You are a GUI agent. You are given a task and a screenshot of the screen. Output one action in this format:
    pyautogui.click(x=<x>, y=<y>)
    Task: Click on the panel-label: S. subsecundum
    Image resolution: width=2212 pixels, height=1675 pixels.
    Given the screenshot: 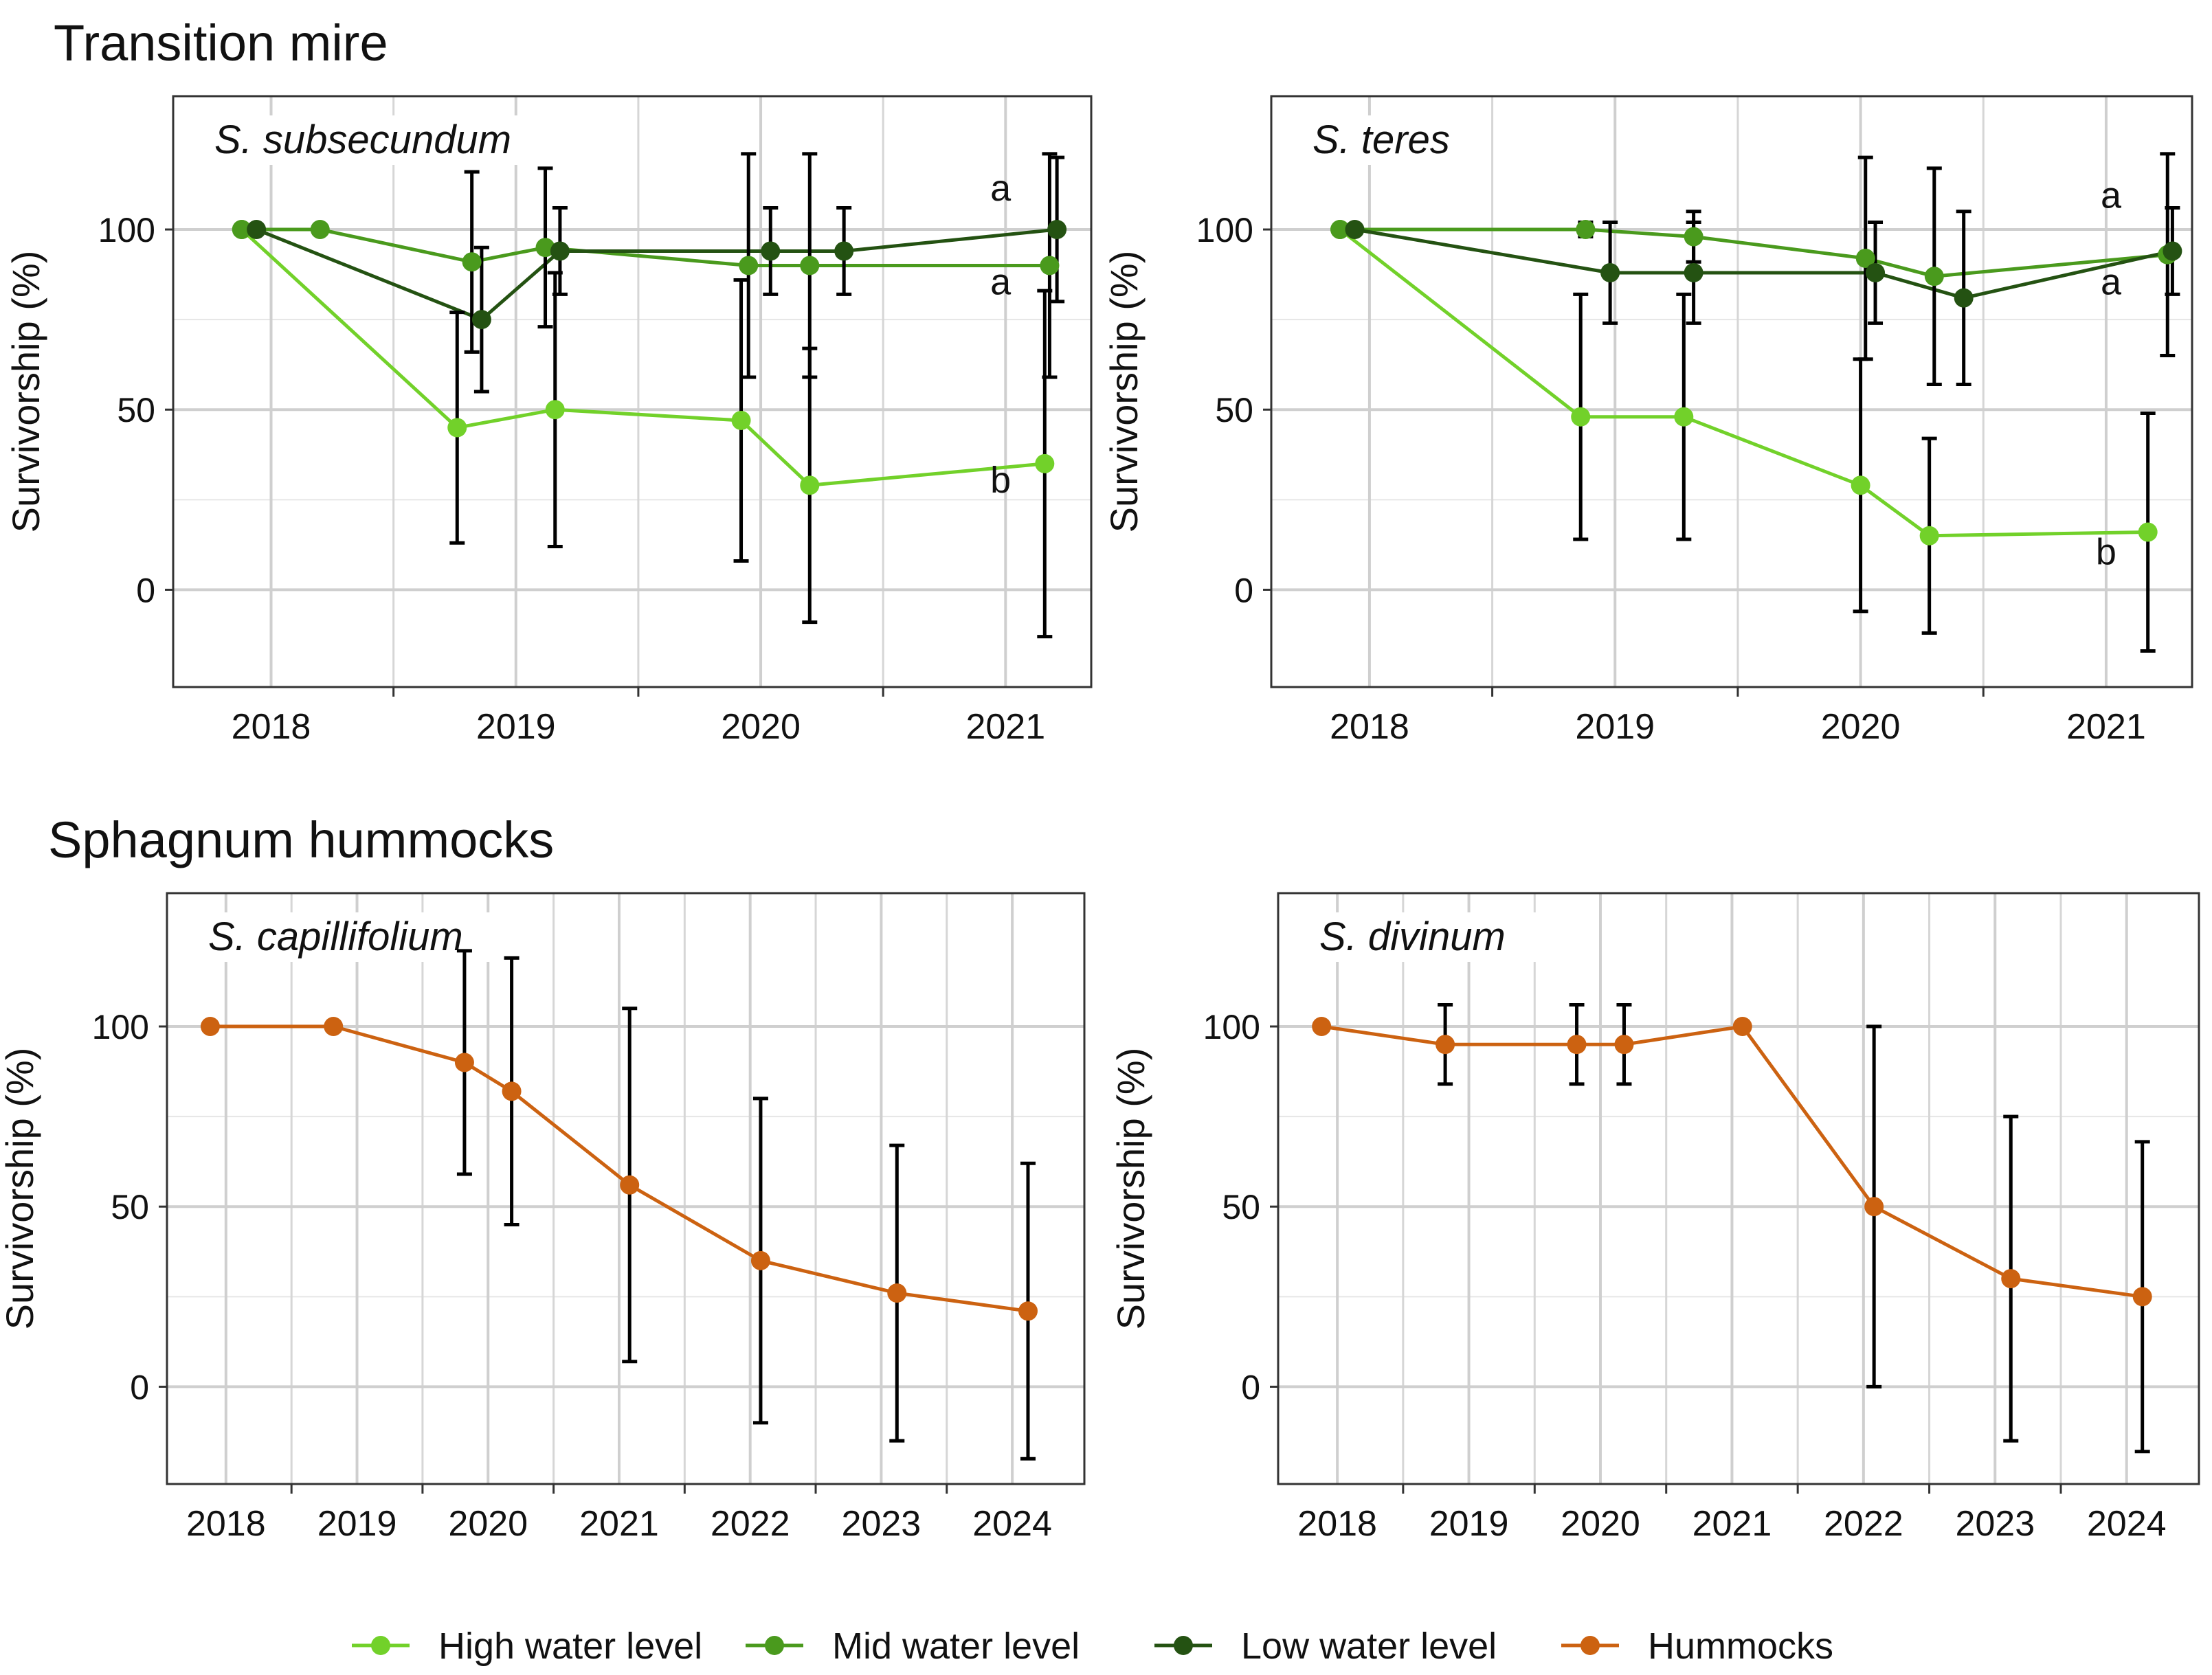 What is the action you would take?
    pyautogui.click(x=362, y=139)
    